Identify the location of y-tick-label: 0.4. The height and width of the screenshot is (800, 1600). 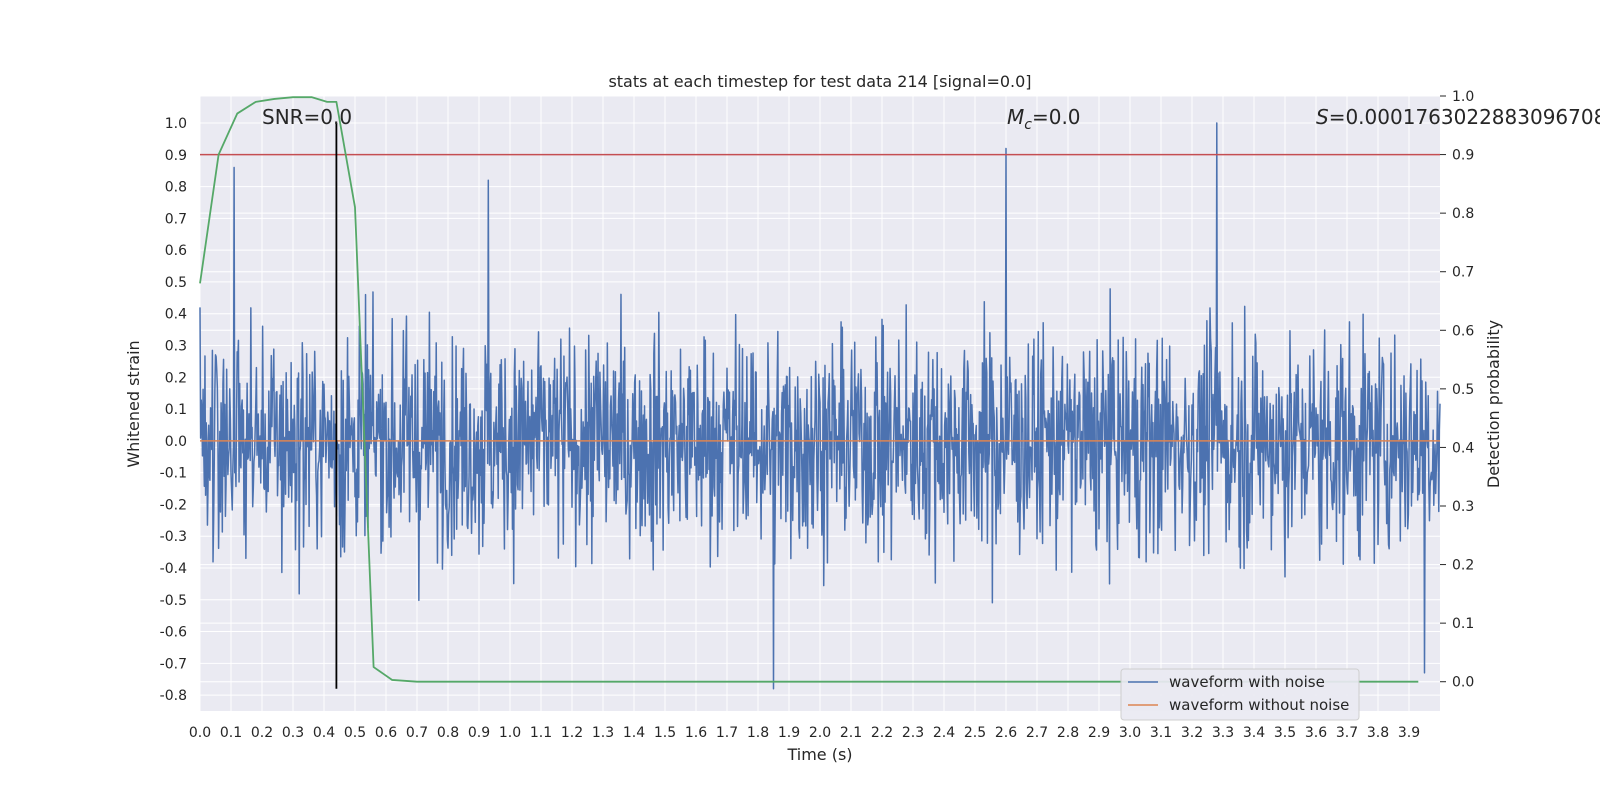
(176, 315).